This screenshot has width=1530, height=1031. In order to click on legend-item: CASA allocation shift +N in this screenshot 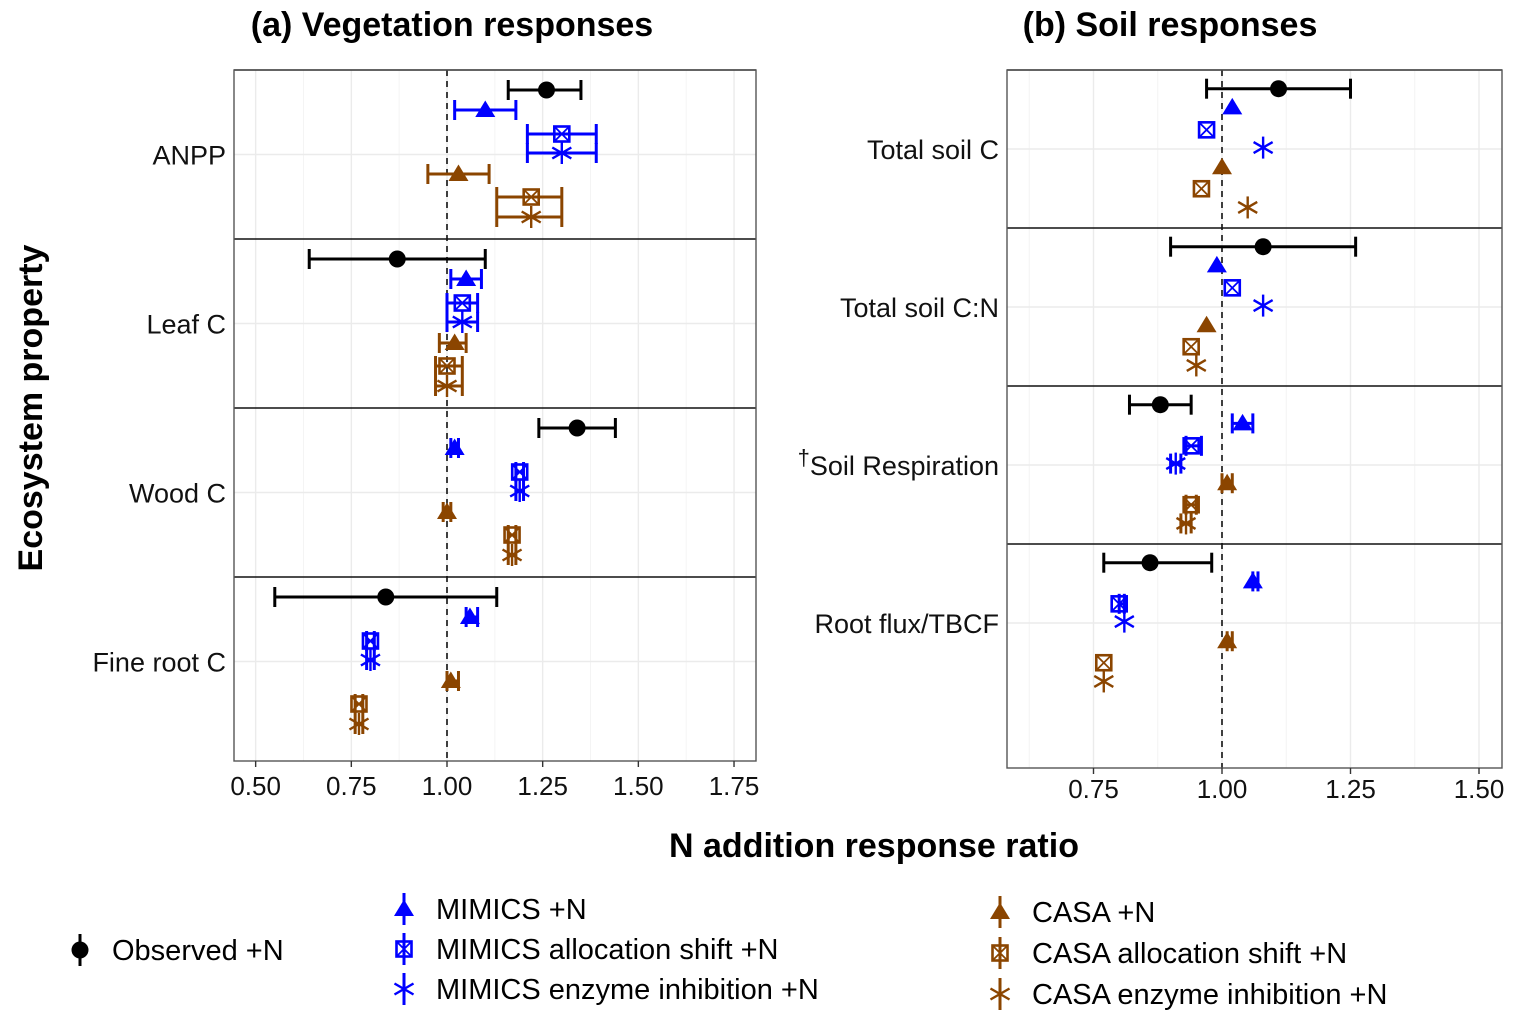, I will do `click(1169, 953)`.